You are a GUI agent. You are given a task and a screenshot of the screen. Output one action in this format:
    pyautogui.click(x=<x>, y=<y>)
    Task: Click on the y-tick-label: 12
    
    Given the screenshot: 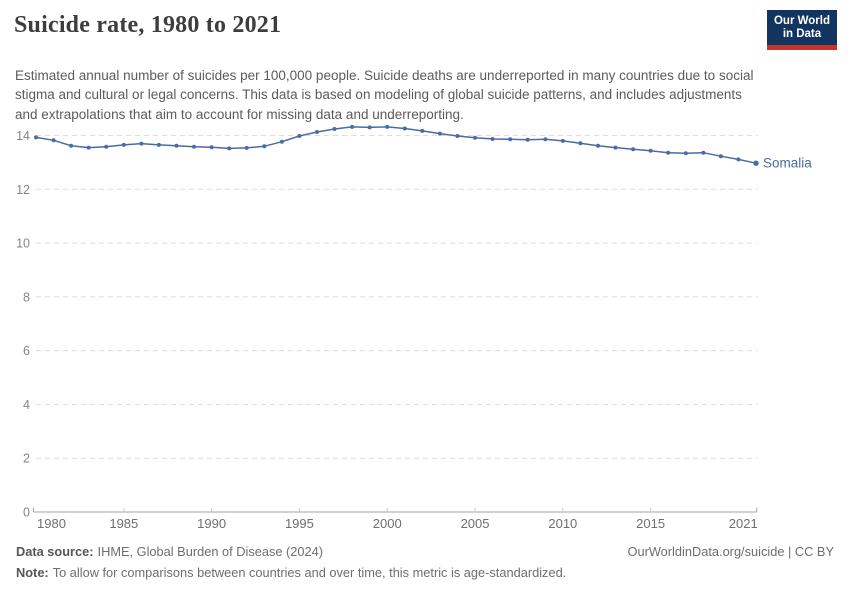 What is the action you would take?
    pyautogui.click(x=23, y=190)
    